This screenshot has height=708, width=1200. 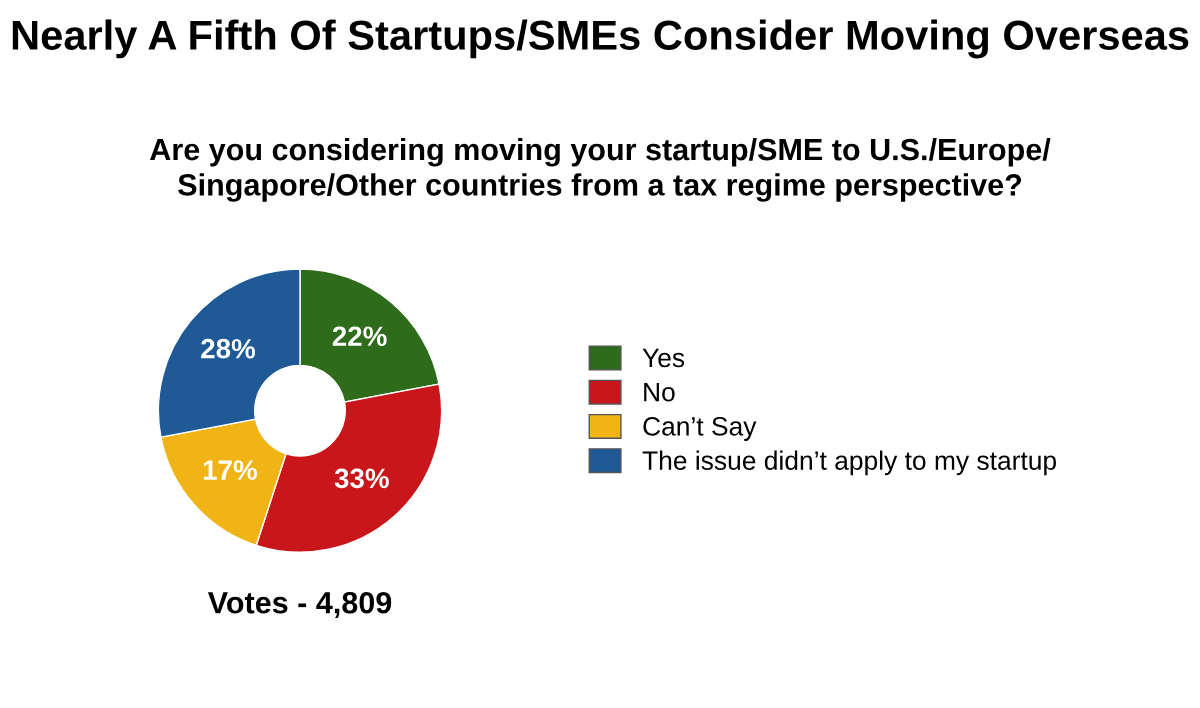 I want to click on text: Votes - 4,809, so click(x=299, y=604).